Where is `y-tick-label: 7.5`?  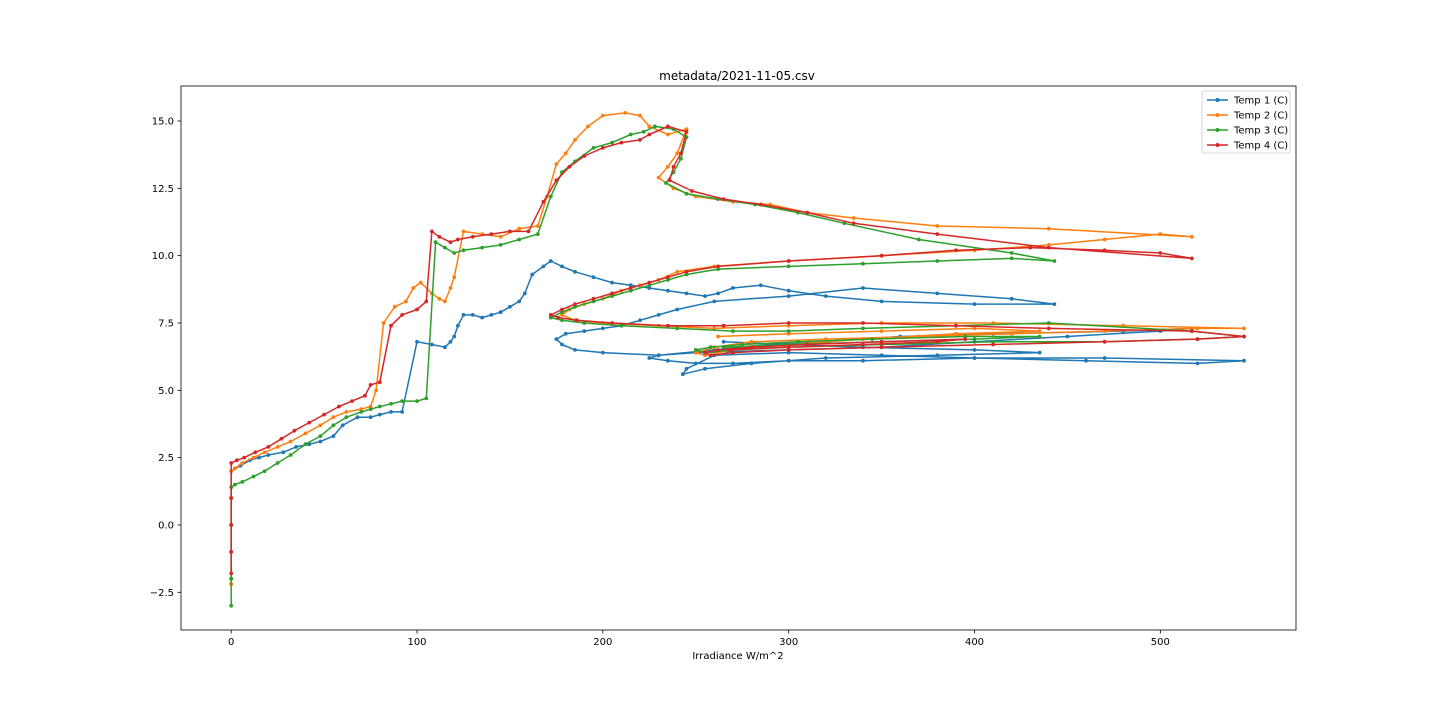 y-tick-label: 7.5 is located at coordinates (166, 323).